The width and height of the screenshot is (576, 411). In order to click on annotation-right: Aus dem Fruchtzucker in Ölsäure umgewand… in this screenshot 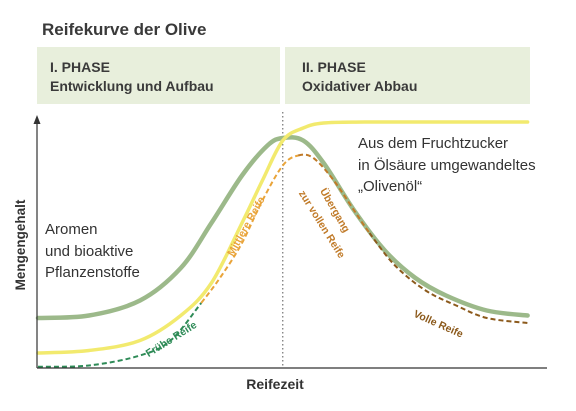, I will do `click(447, 165)`.